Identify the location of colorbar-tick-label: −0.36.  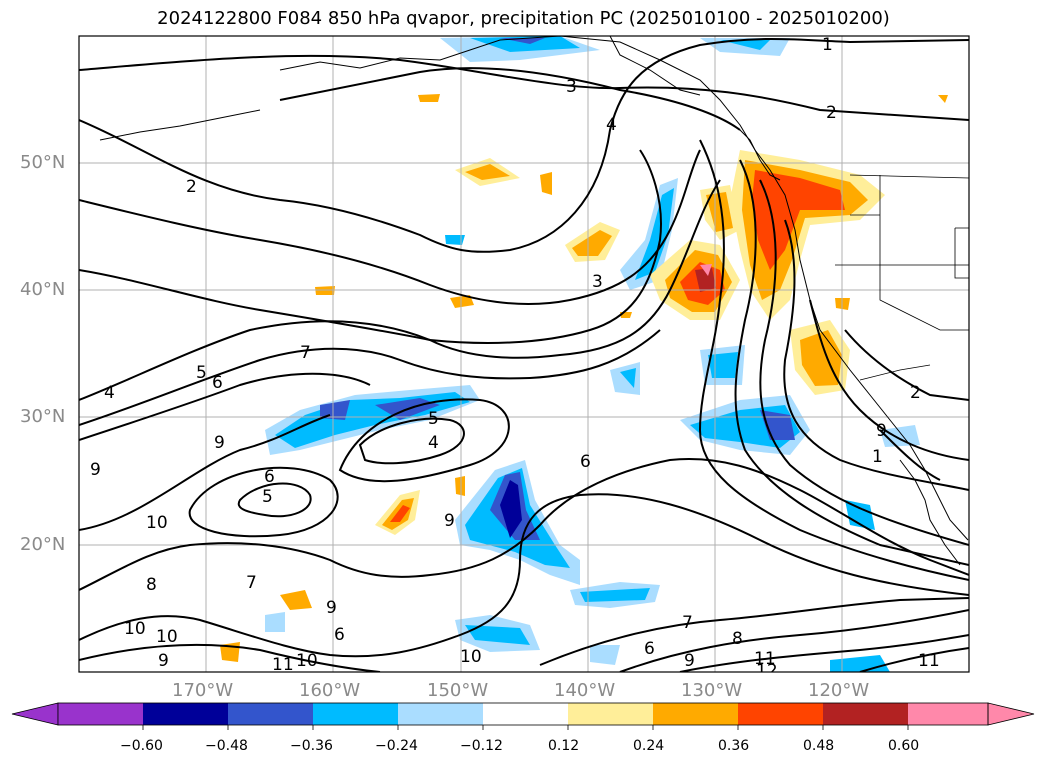
(311, 746).